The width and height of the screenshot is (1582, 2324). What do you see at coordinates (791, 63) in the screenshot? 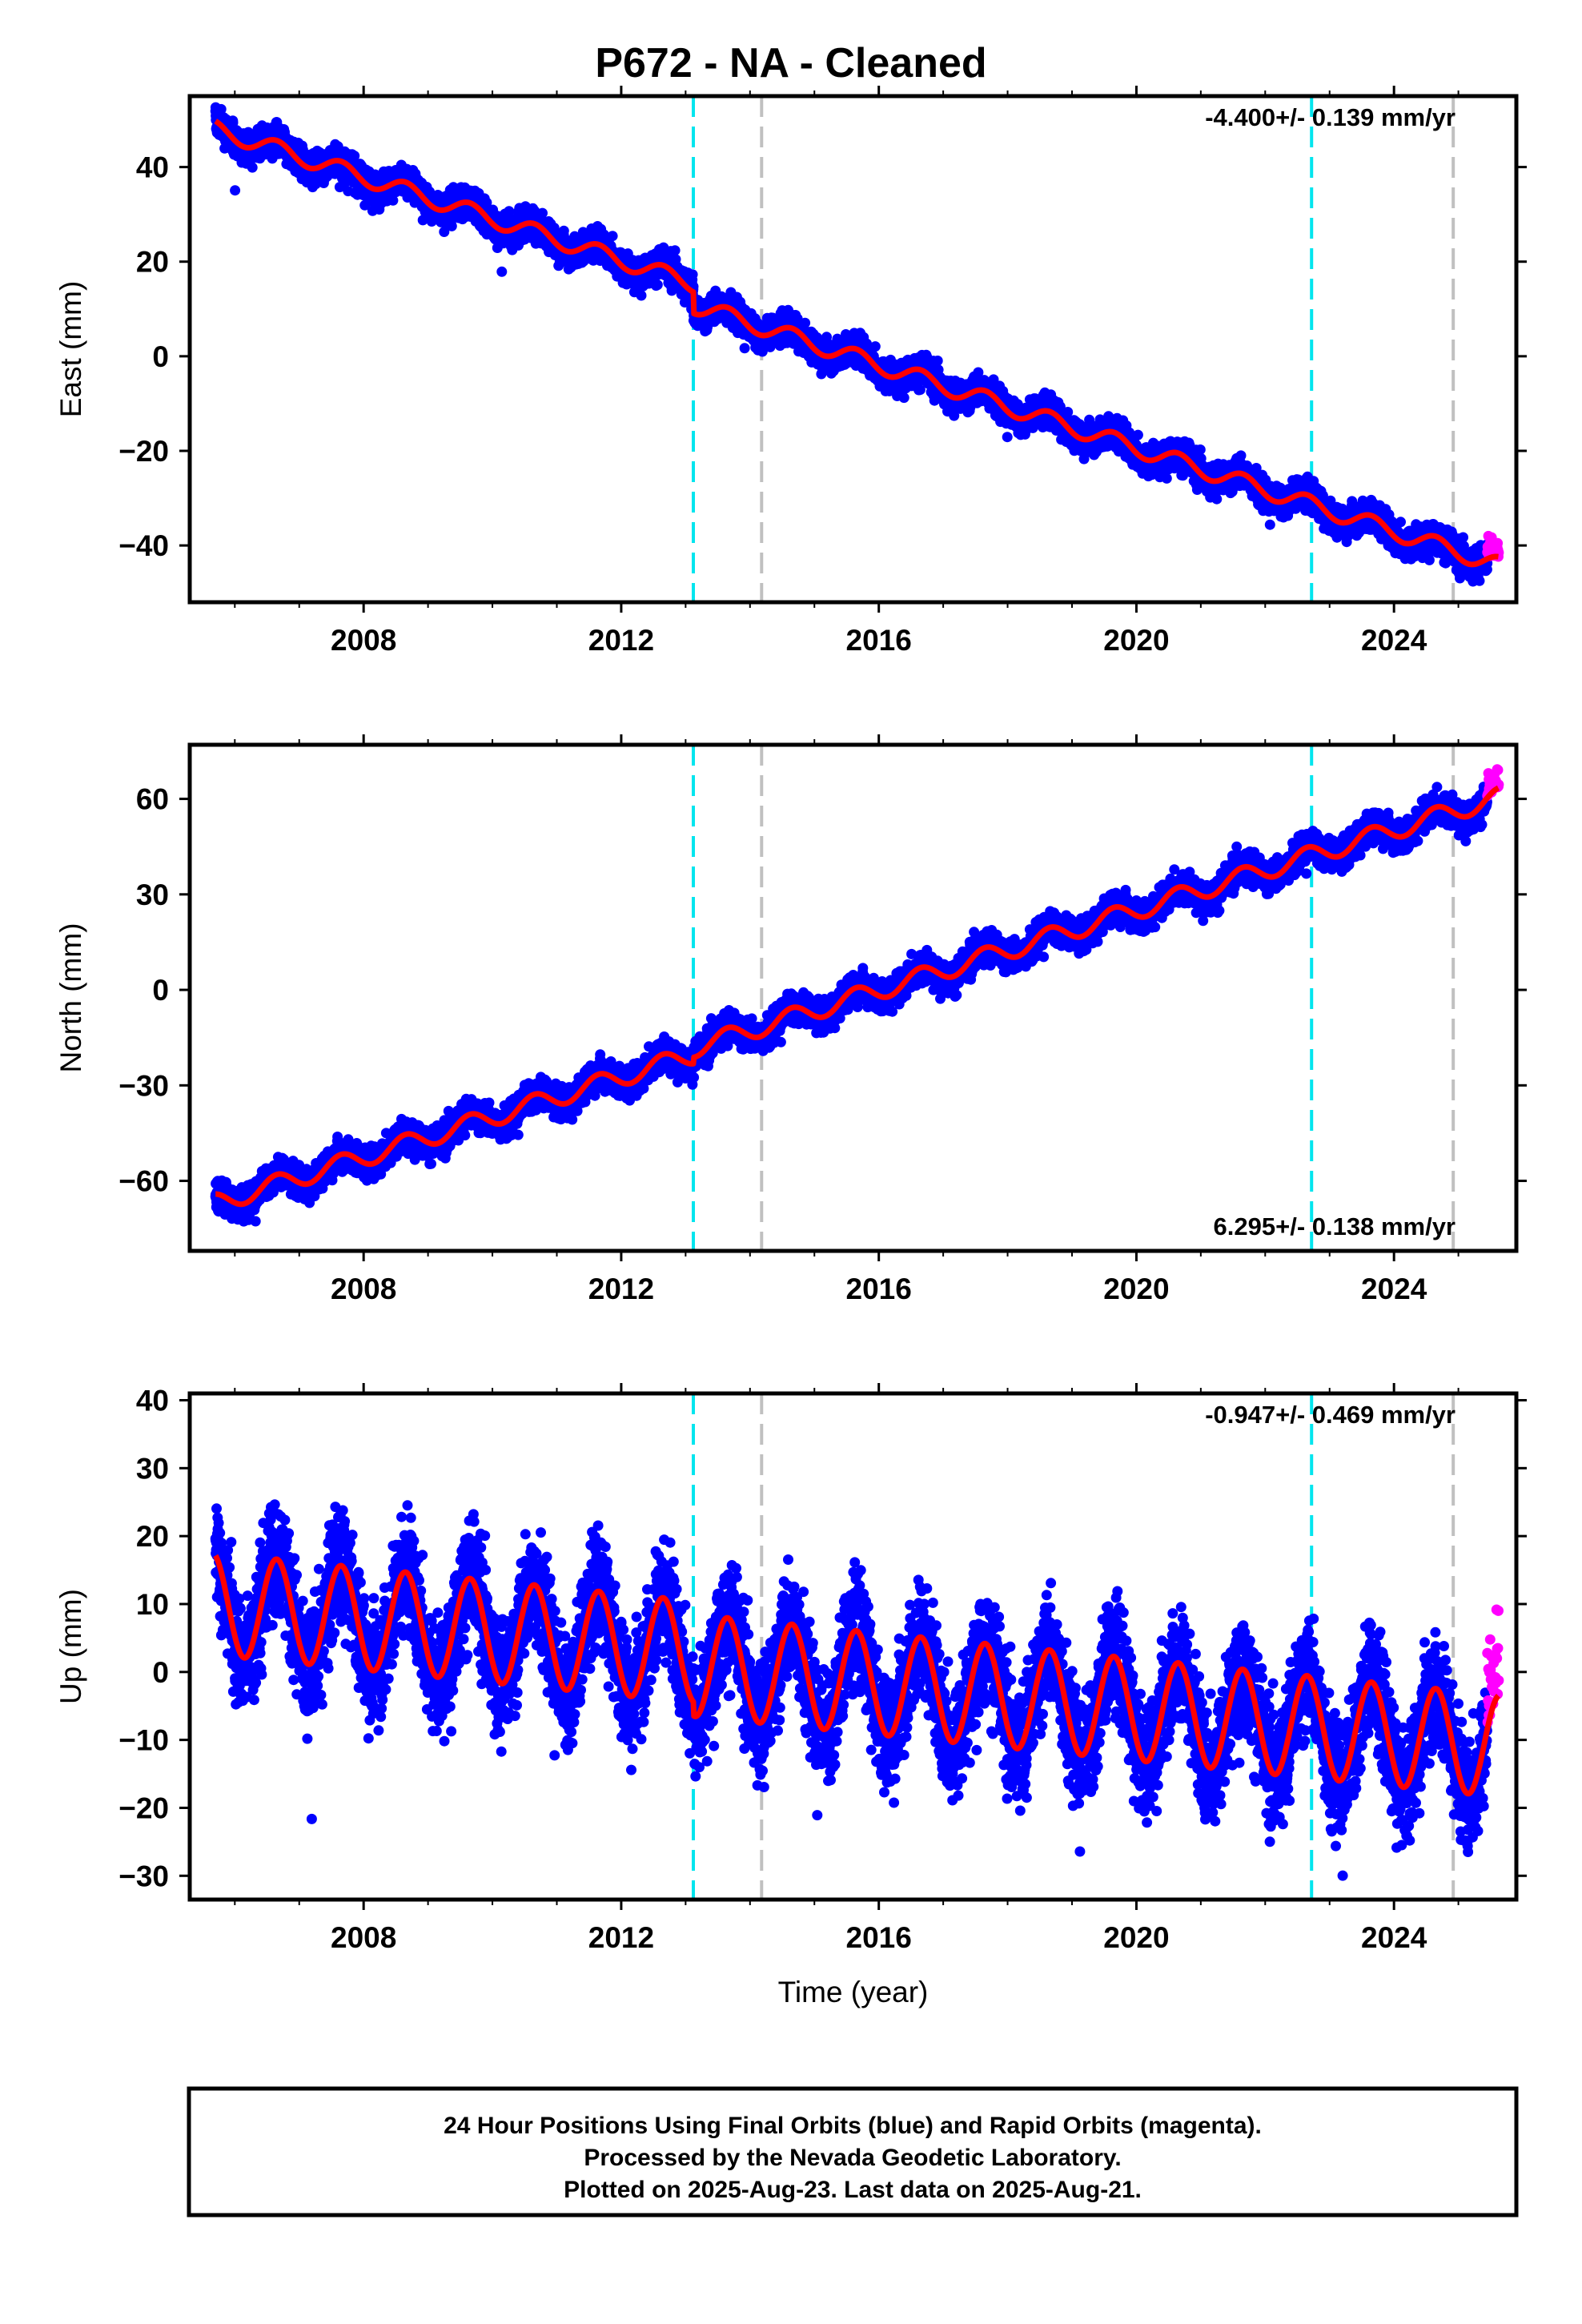
I see `chart-title: P672 - NA - Cleaned` at bounding box center [791, 63].